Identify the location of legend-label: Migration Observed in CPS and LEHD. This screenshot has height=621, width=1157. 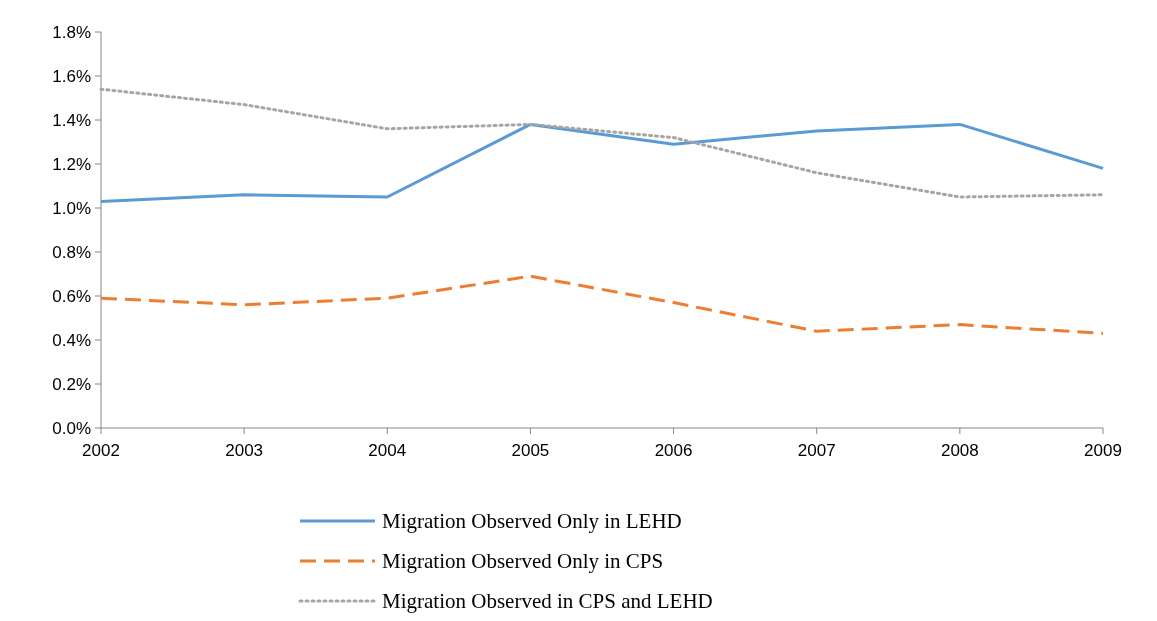
(547, 601).